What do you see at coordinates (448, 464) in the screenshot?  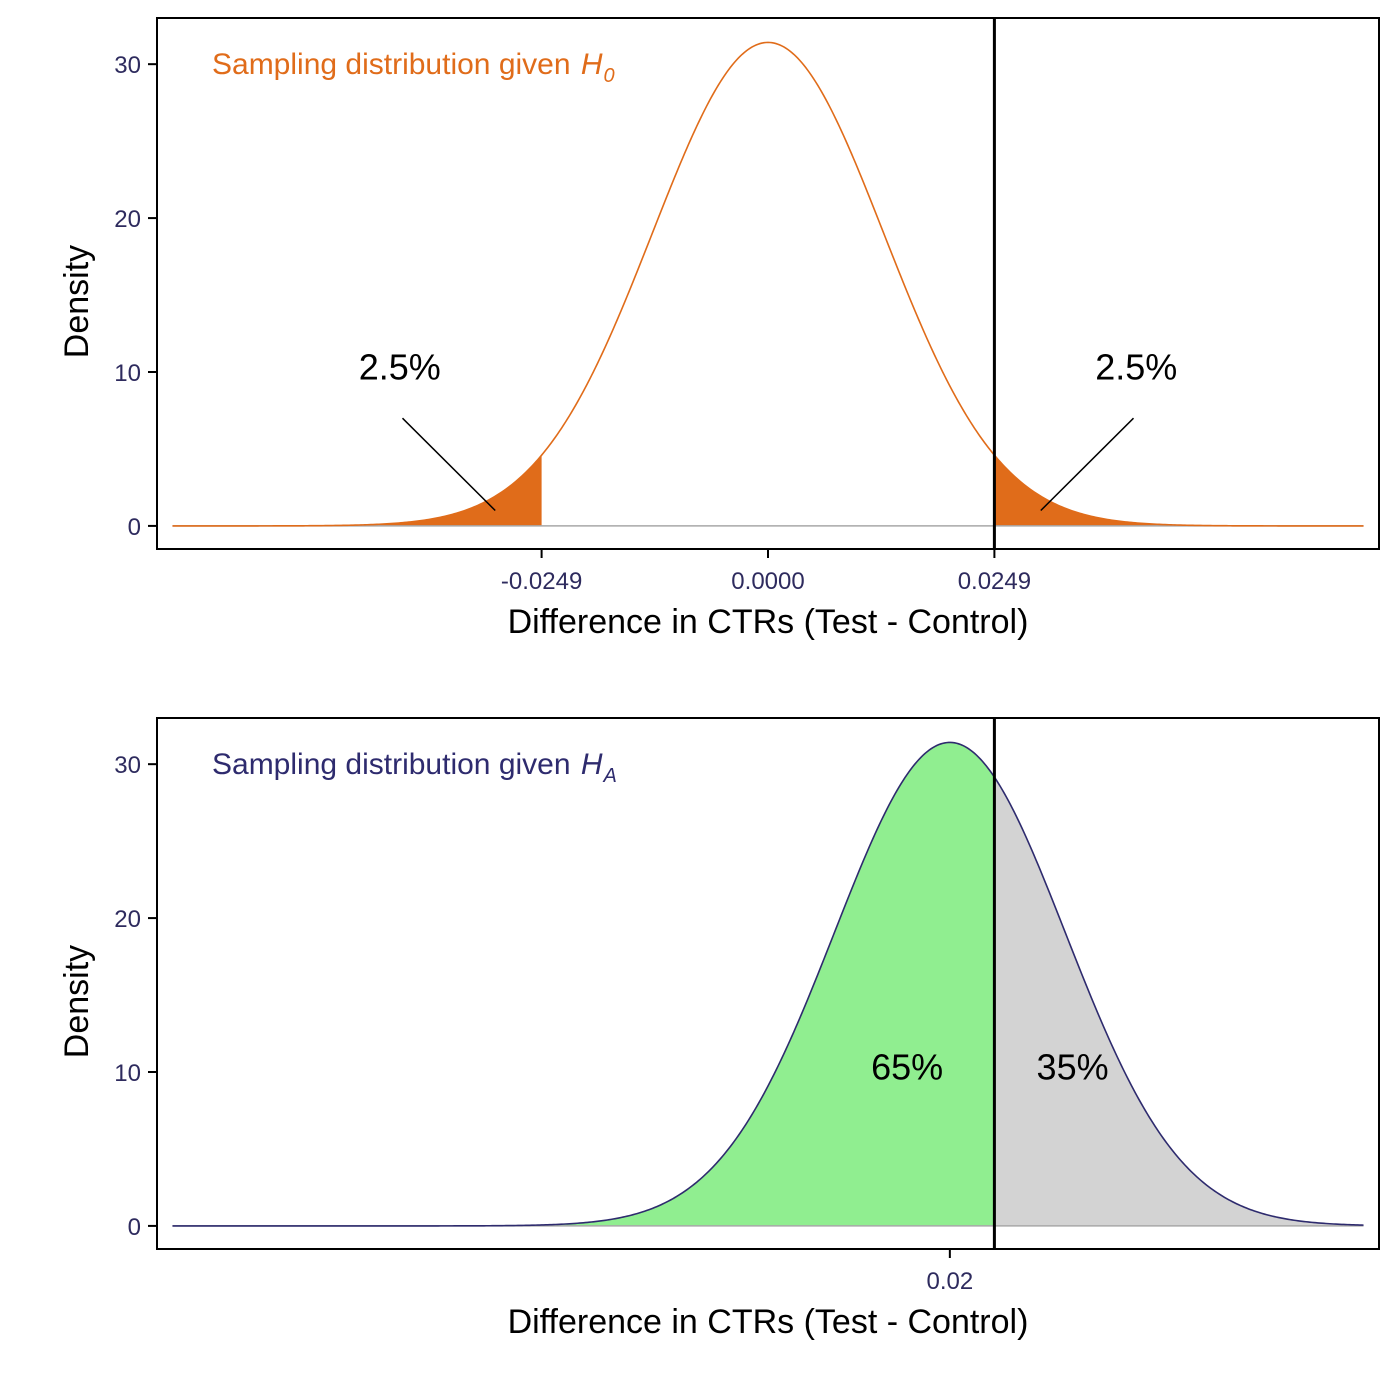 I see `annotation-pointer-left` at bounding box center [448, 464].